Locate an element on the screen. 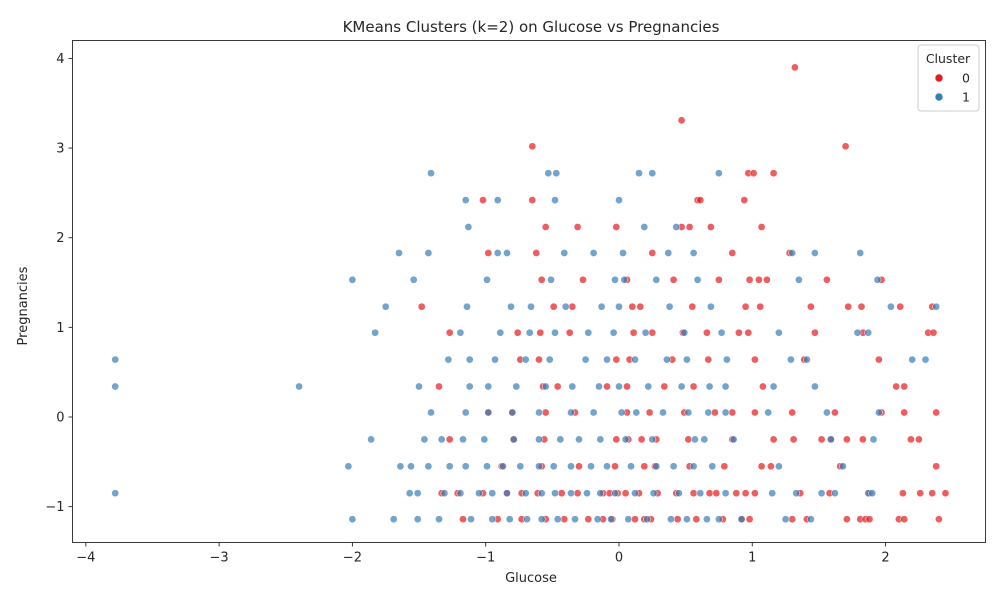 This screenshot has height=600, width=1000. y-tick-label: 3 is located at coordinates (60, 149).